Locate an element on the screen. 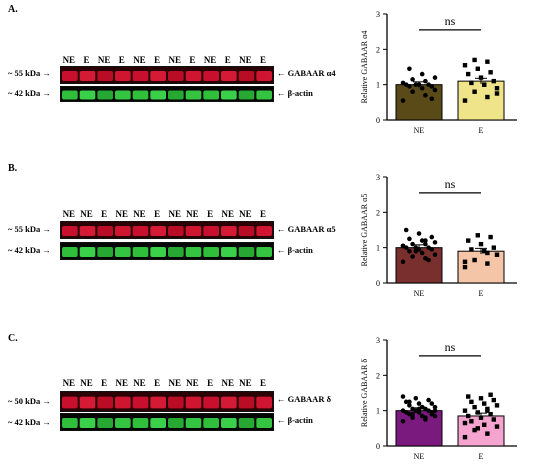 This screenshot has height=466, width=550. x-tick-label: NE is located at coordinates (419, 130).